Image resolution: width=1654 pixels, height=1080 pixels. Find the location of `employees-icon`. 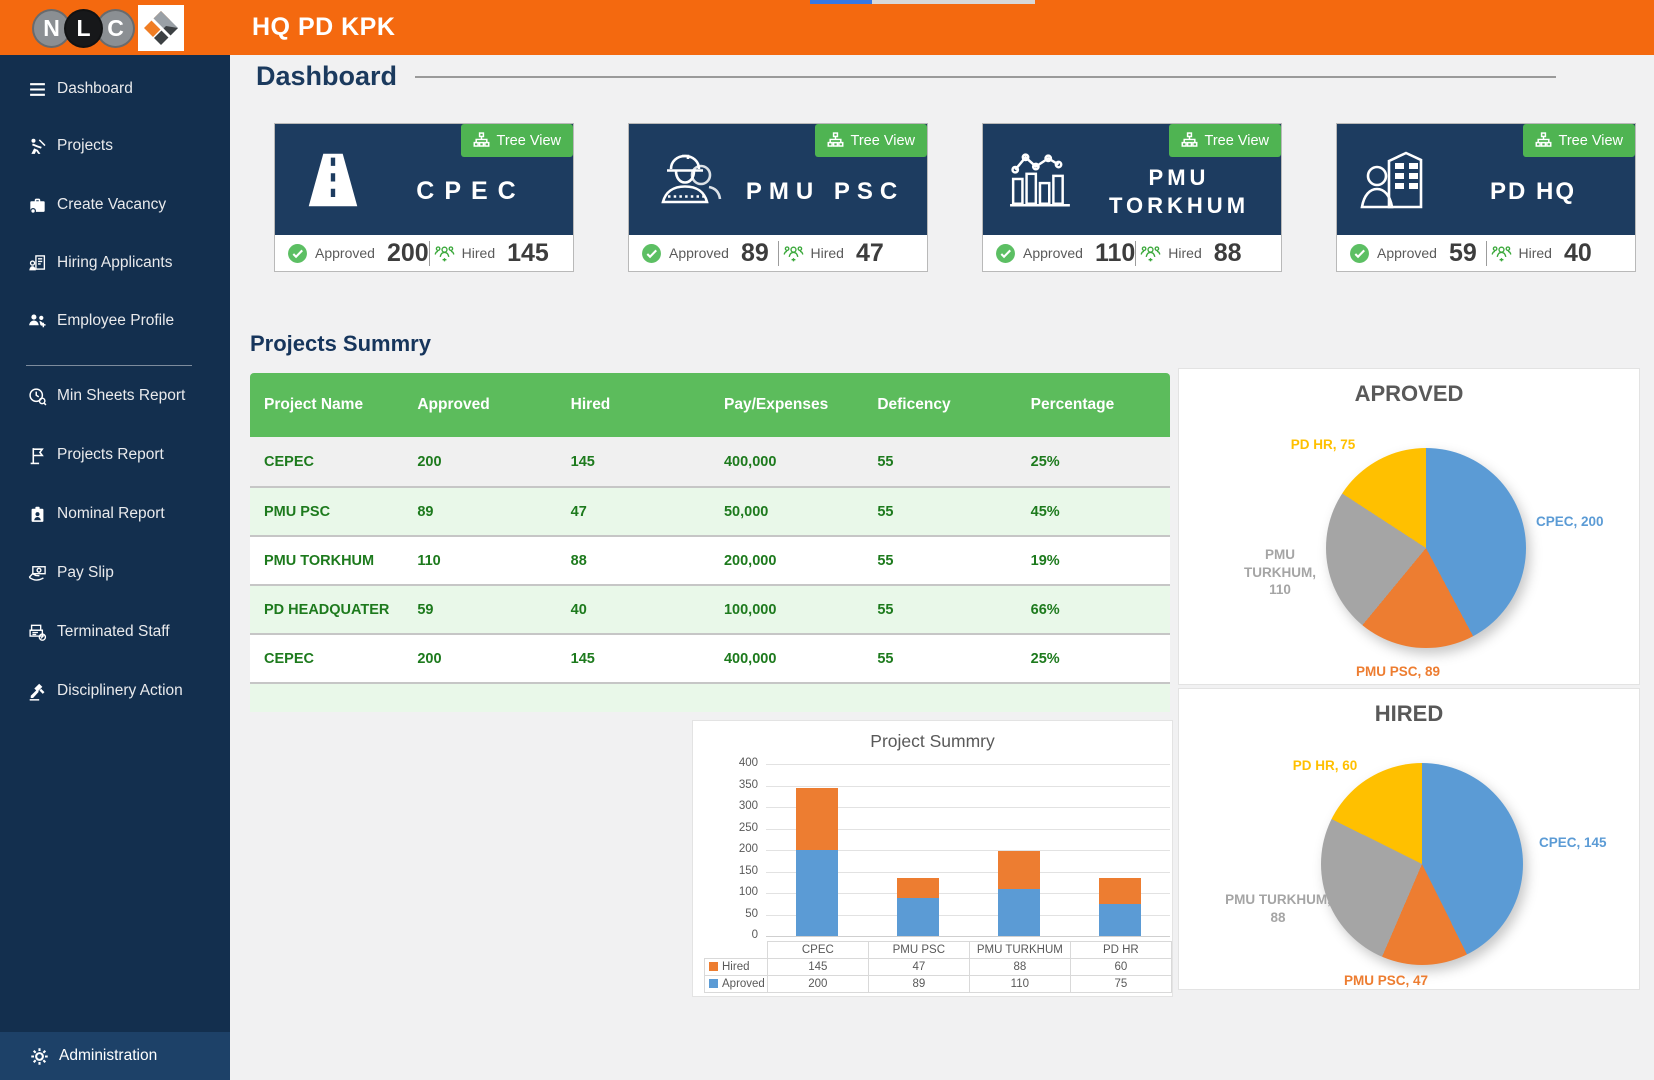

employees-icon is located at coordinates (37, 321).